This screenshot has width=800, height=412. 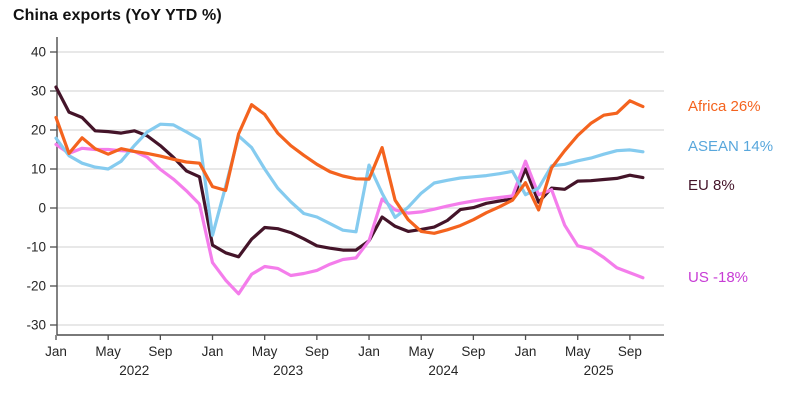 I want to click on legend-us: US -18%, so click(x=718, y=277).